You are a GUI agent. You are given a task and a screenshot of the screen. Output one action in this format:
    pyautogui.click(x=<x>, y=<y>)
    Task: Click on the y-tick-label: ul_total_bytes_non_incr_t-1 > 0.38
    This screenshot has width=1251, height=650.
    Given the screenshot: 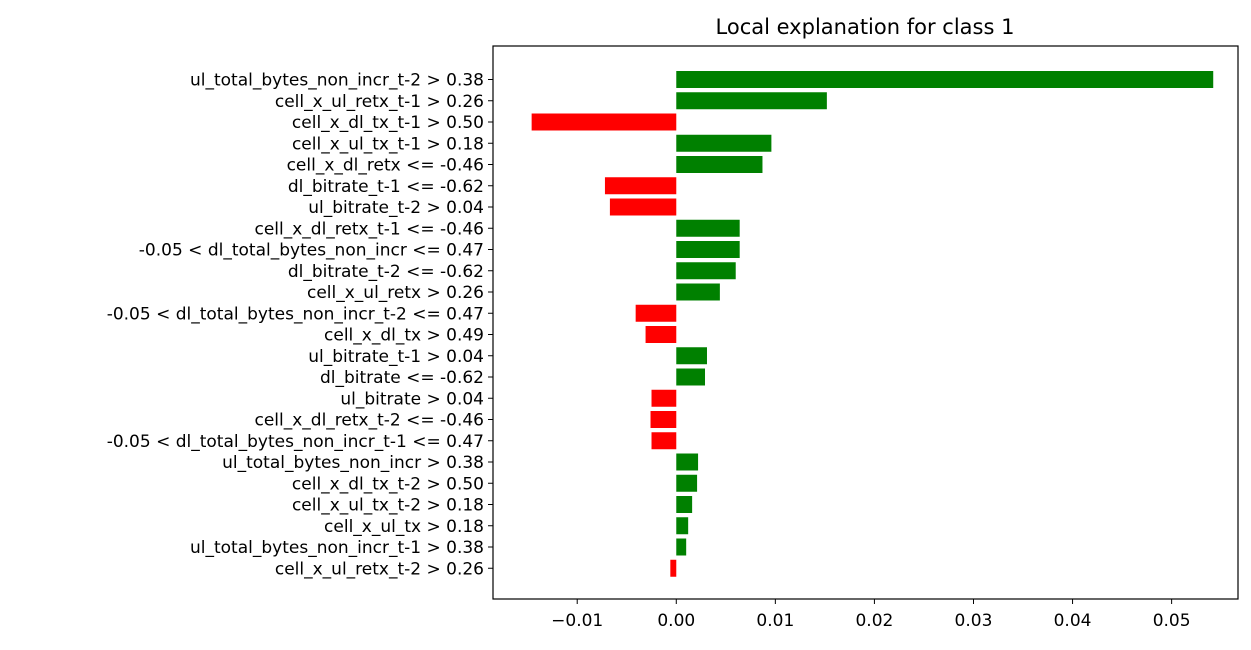 What is the action you would take?
    pyautogui.click(x=337, y=548)
    